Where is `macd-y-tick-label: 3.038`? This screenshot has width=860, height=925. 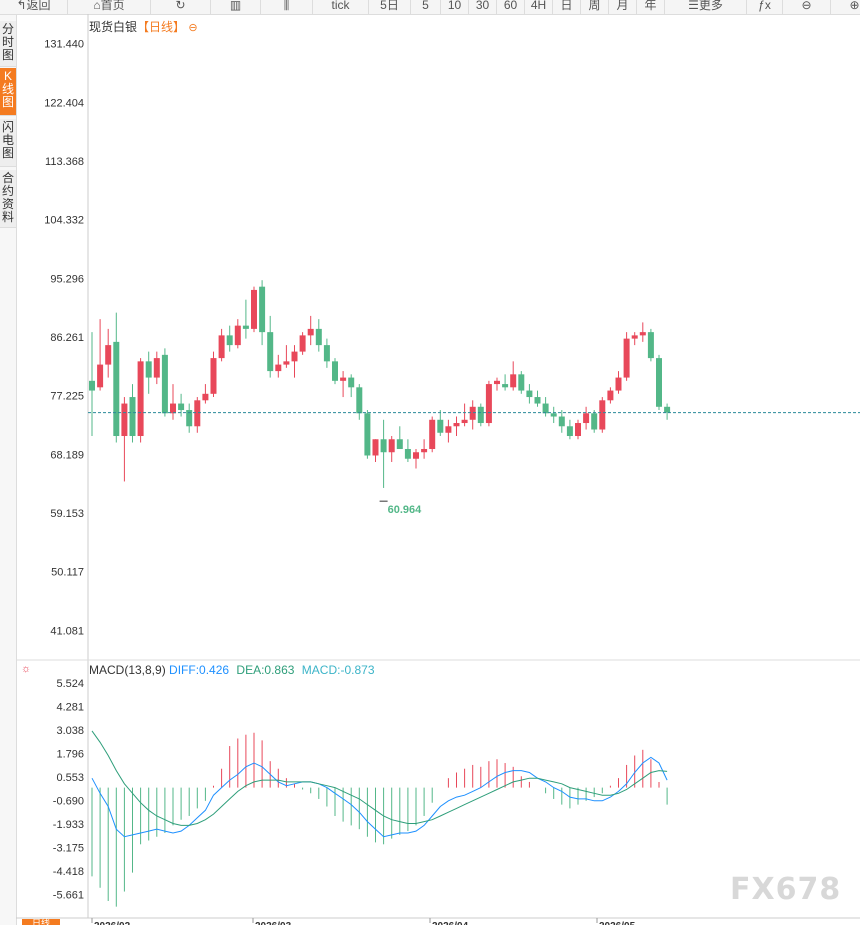
macd-y-tick-label: 3.038 is located at coordinates (70, 731).